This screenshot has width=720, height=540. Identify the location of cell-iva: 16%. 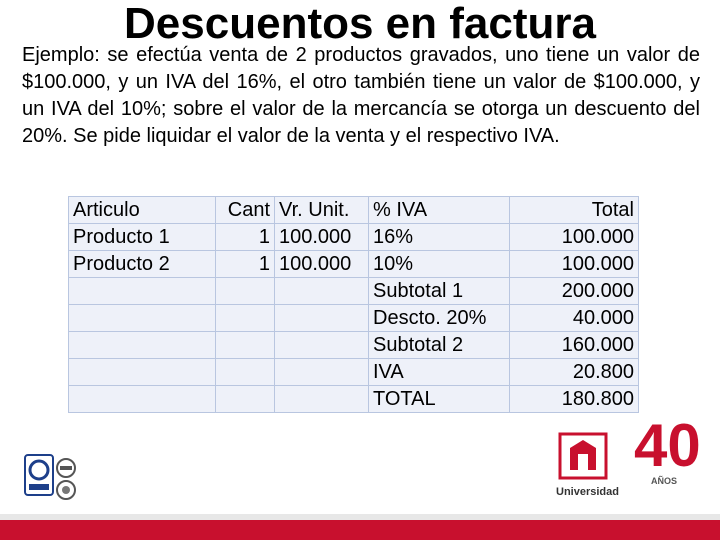
(439, 237).